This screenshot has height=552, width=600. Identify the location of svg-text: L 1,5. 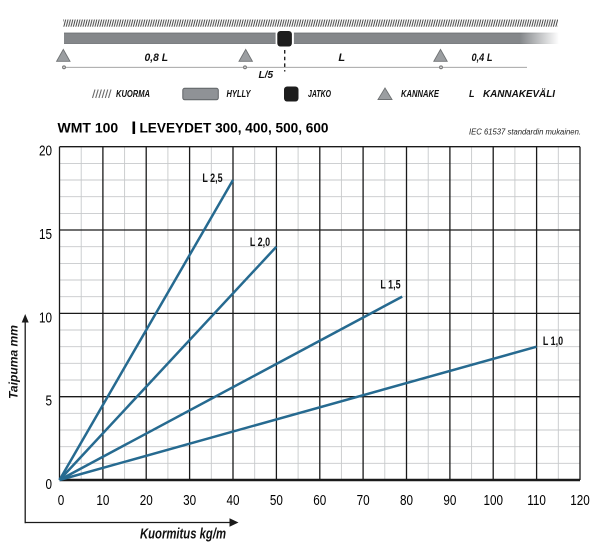
(390, 286).